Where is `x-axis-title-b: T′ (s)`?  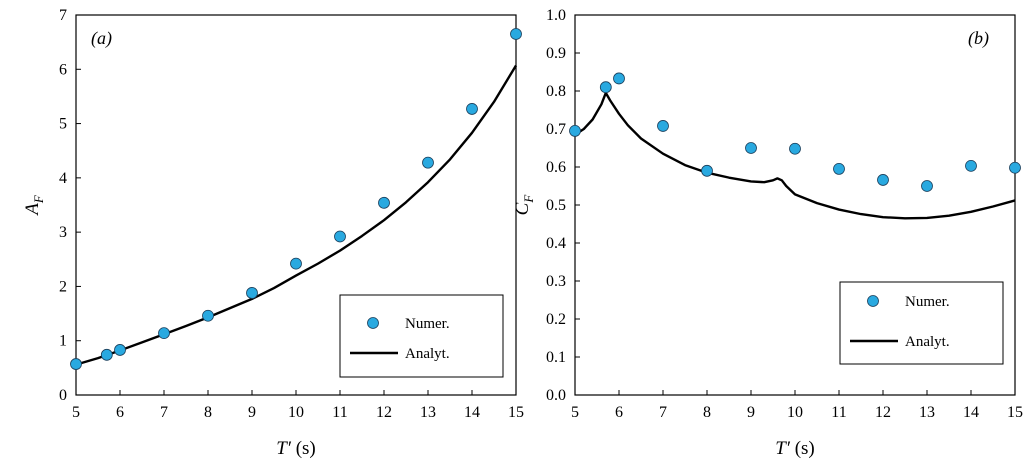
x-axis-title-b: T′ (s) is located at coordinates (795, 448).